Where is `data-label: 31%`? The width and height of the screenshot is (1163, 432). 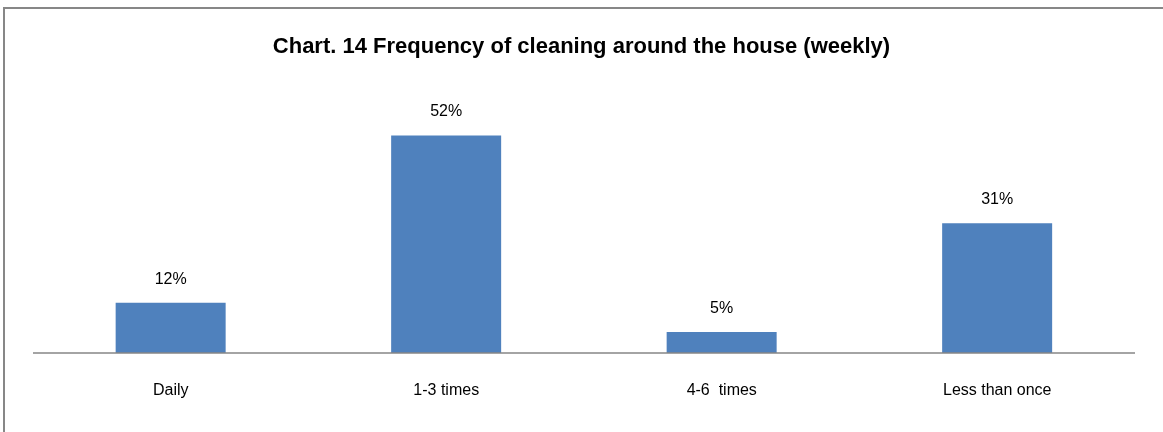 data-label: 31% is located at coordinates (997, 199).